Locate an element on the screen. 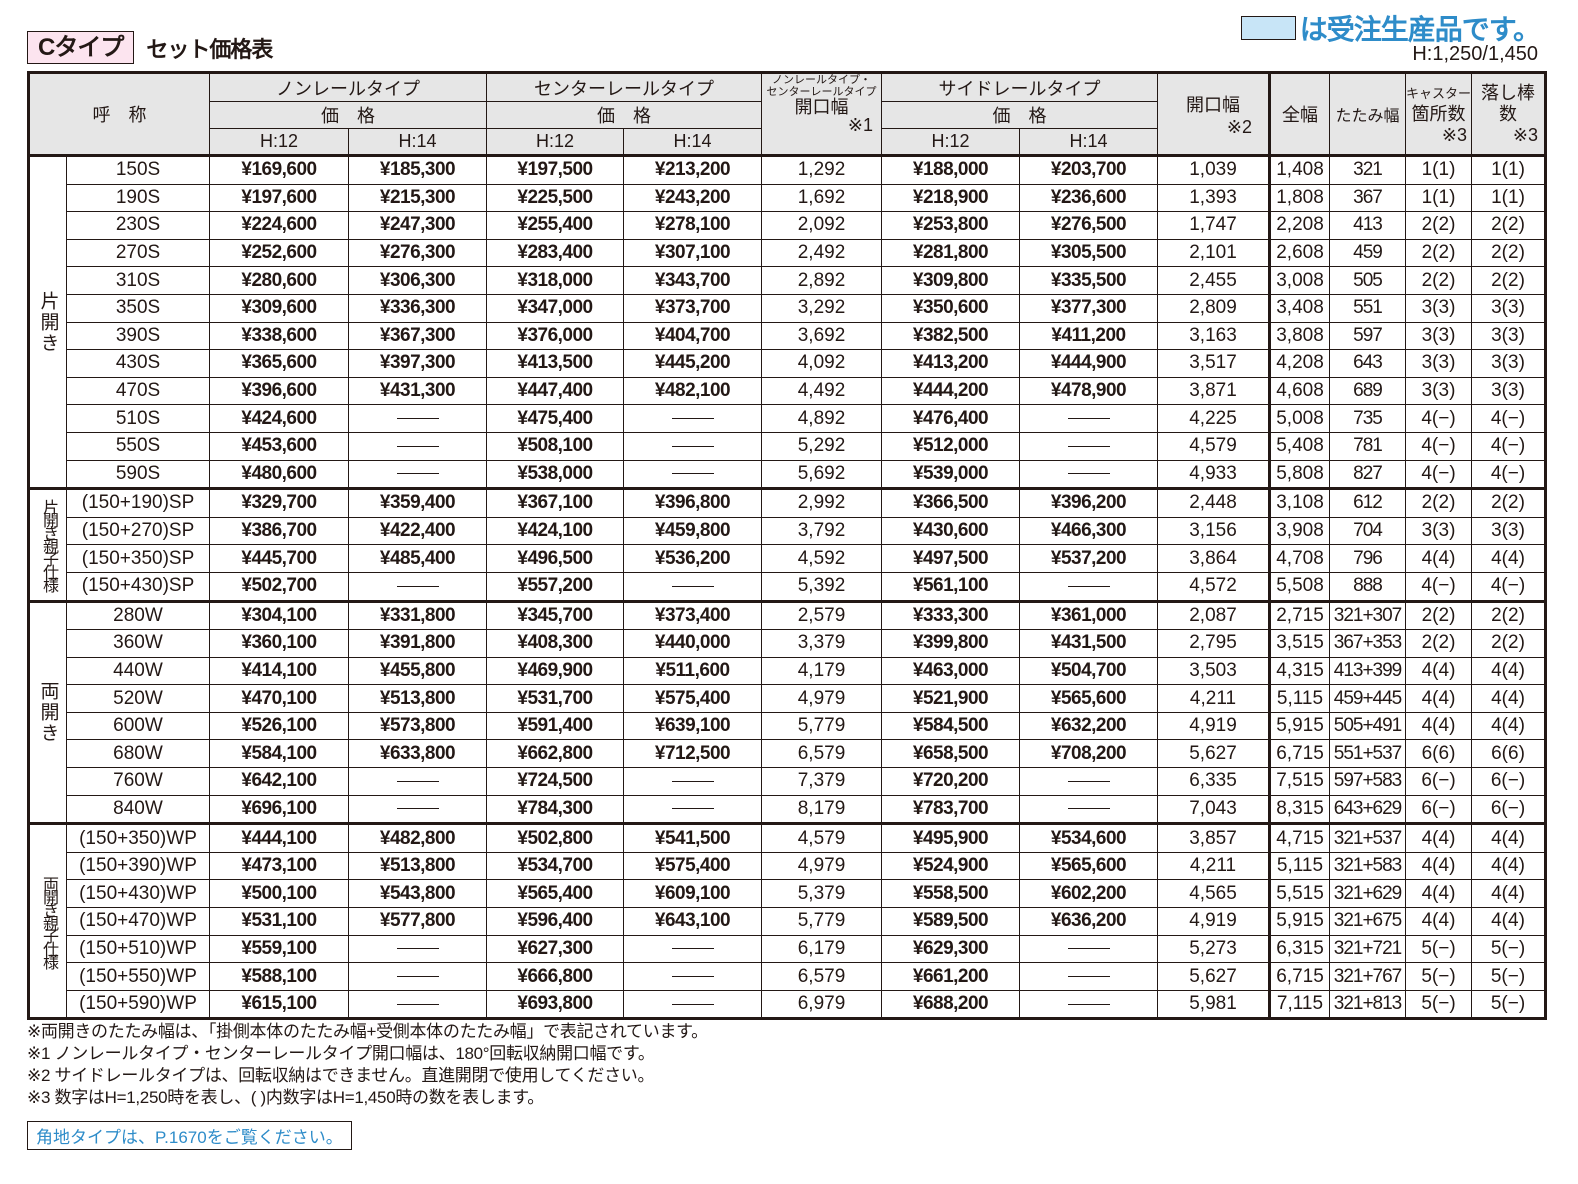 The image size is (1578, 1184). price-cell: ¥444,900 is located at coordinates (1088, 363).